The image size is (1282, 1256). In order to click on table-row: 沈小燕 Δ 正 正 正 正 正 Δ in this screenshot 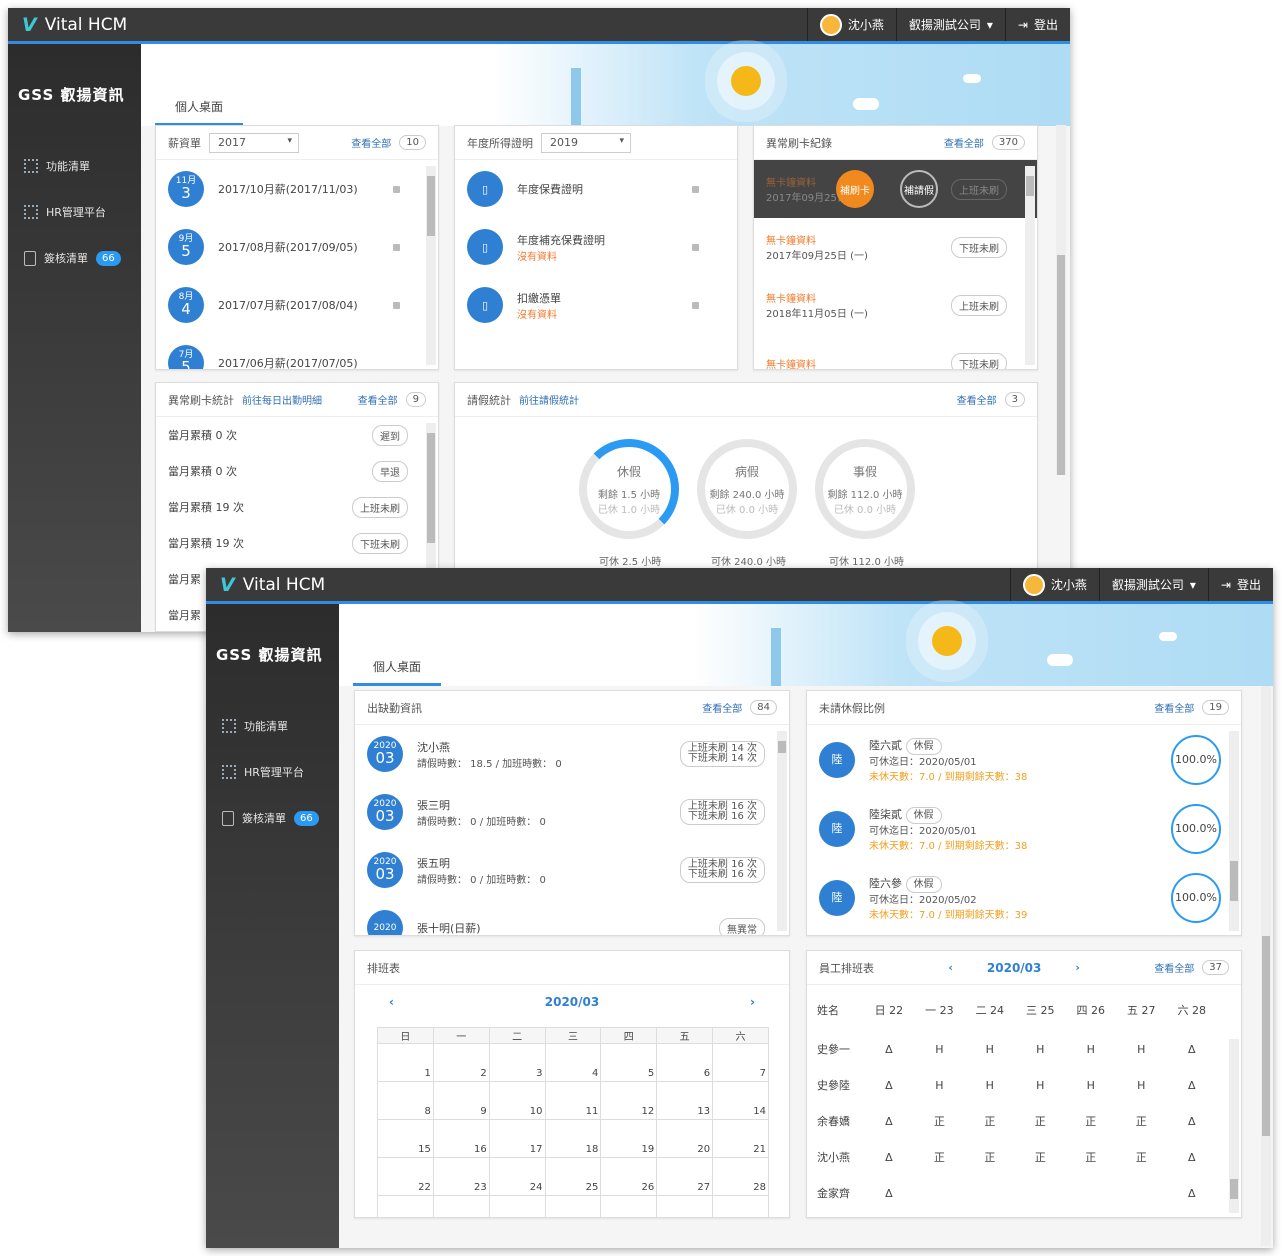, I will do `click(1017, 1157)`.